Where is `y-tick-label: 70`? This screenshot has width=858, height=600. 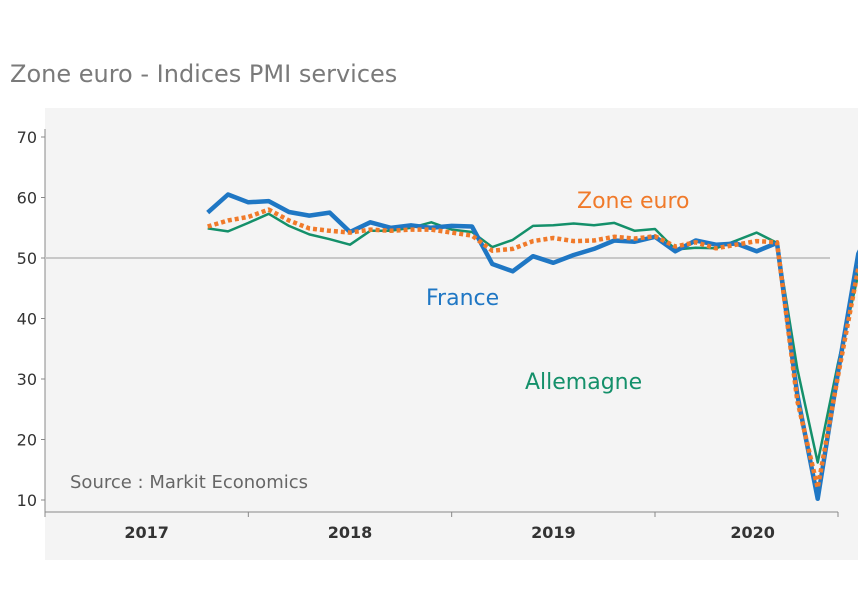 y-tick-label: 70 is located at coordinates (27, 137).